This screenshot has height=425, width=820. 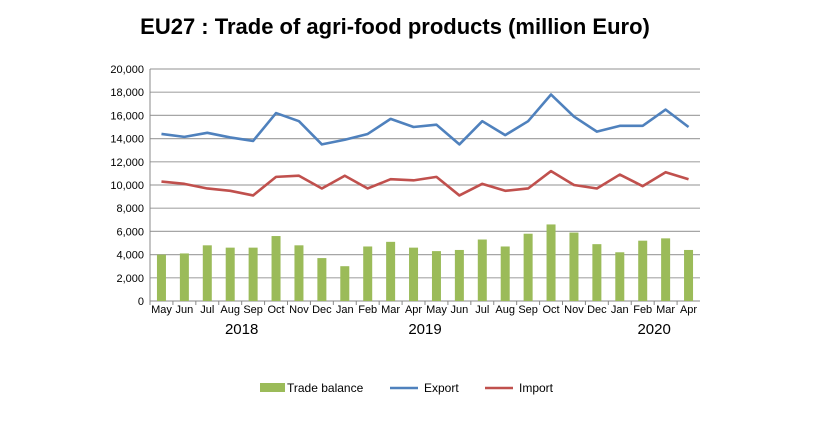 I want to click on y-tick-label: 10,000, so click(x=127, y=186).